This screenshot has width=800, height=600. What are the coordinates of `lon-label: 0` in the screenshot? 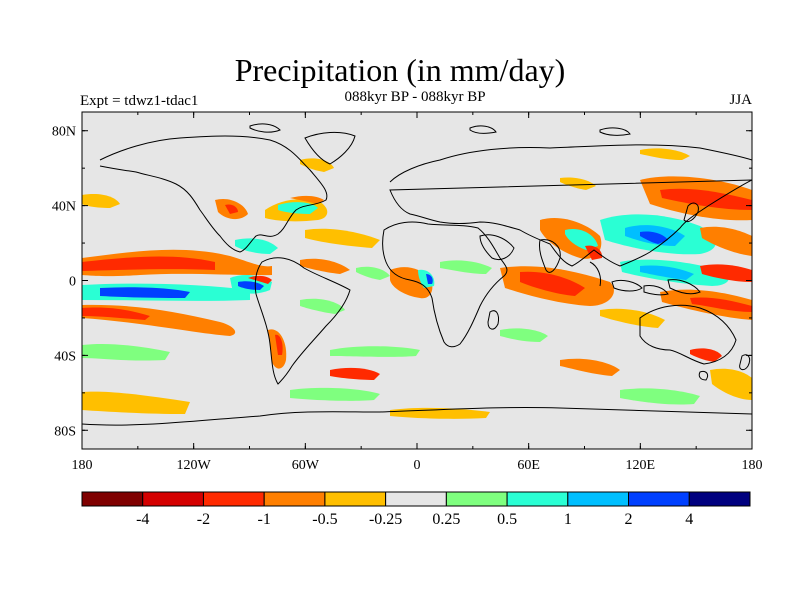 It's located at (417, 465).